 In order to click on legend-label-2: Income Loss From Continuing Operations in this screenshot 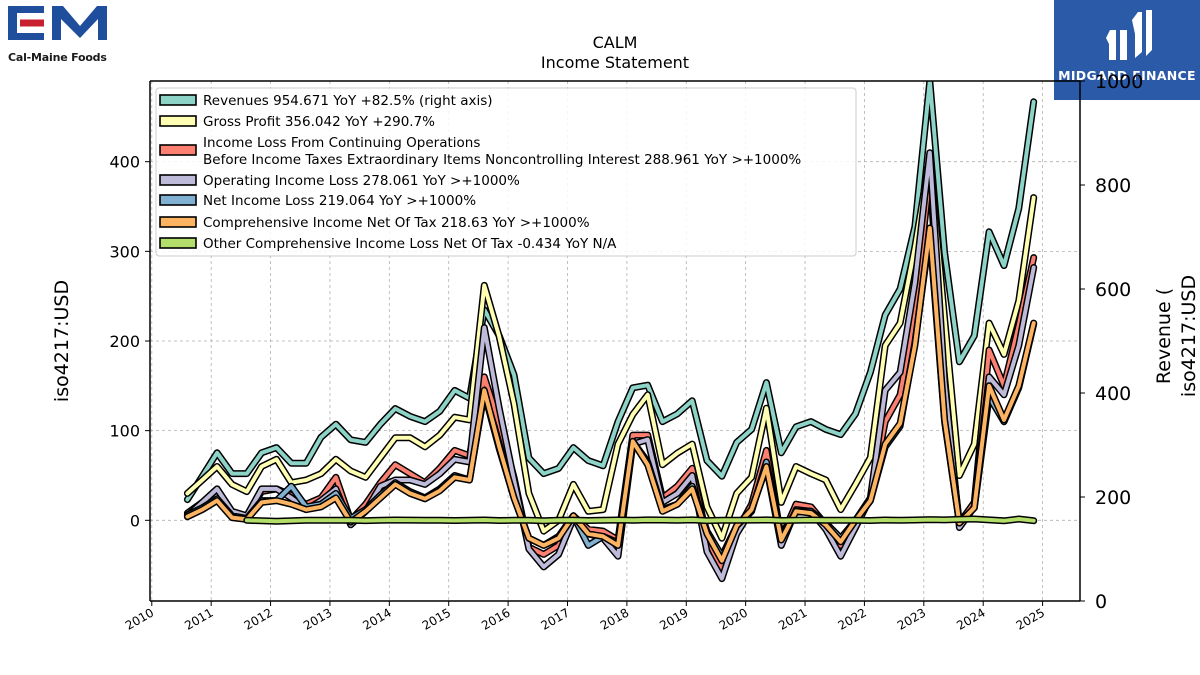, I will do `click(341, 143)`.